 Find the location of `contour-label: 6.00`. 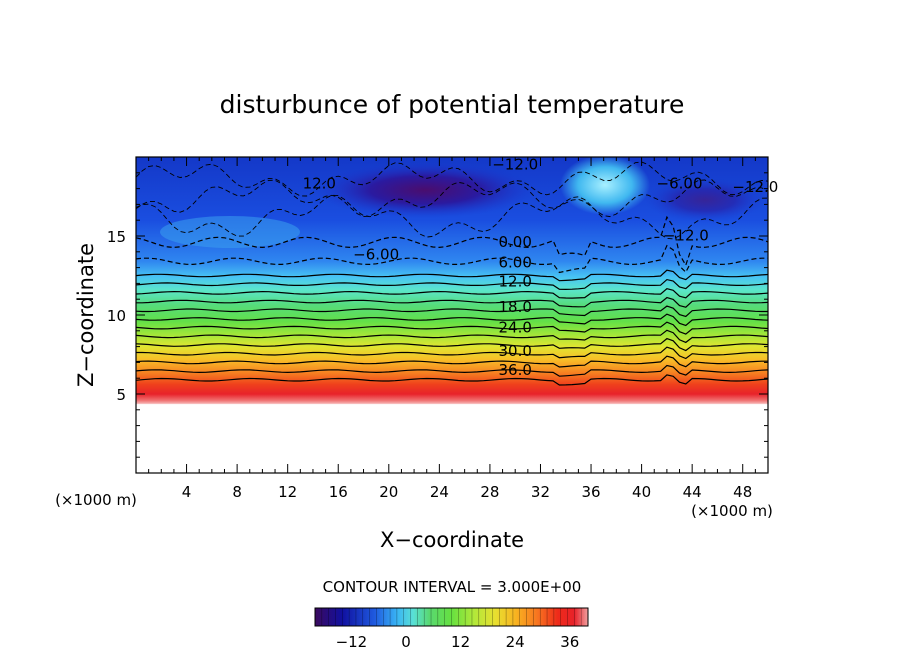

contour-label: 6.00 is located at coordinates (514, 263).